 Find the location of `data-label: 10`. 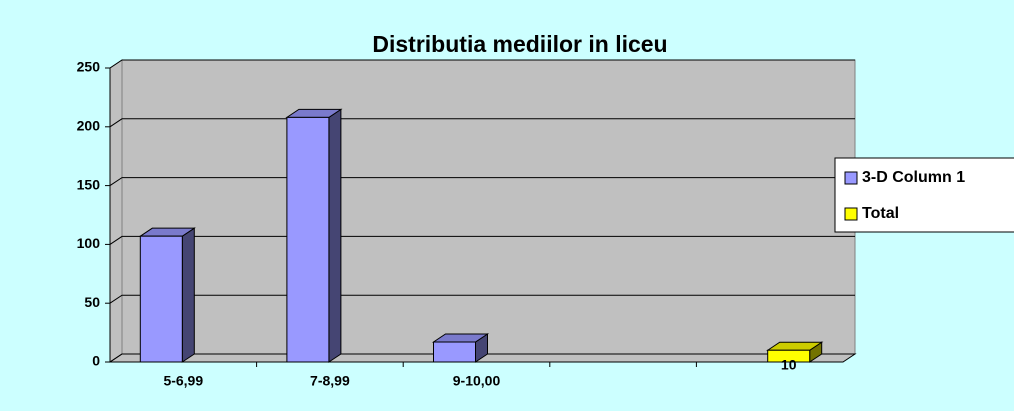

data-label: 10 is located at coordinates (789, 365).